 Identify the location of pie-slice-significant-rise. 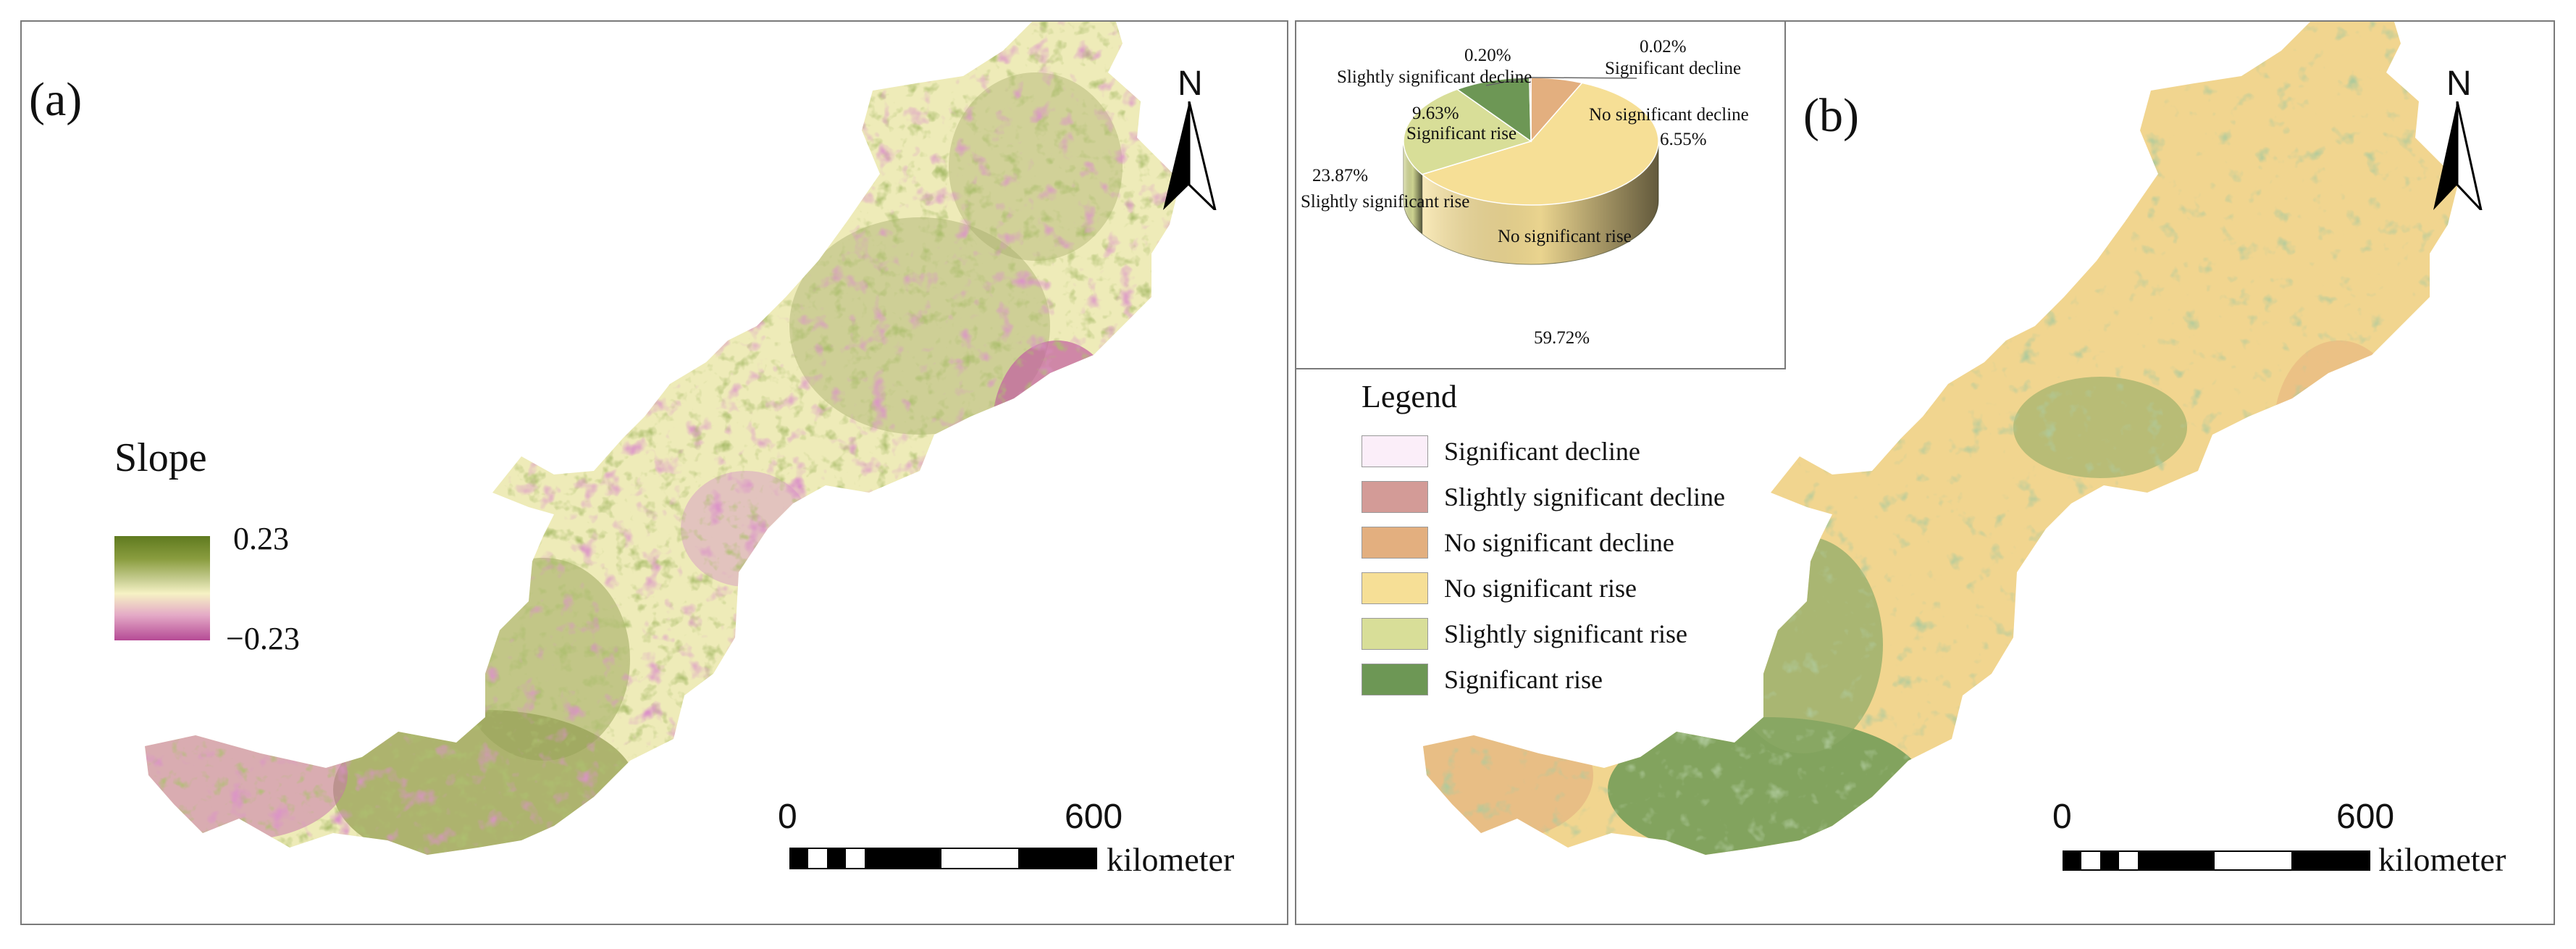
(1494, 110).